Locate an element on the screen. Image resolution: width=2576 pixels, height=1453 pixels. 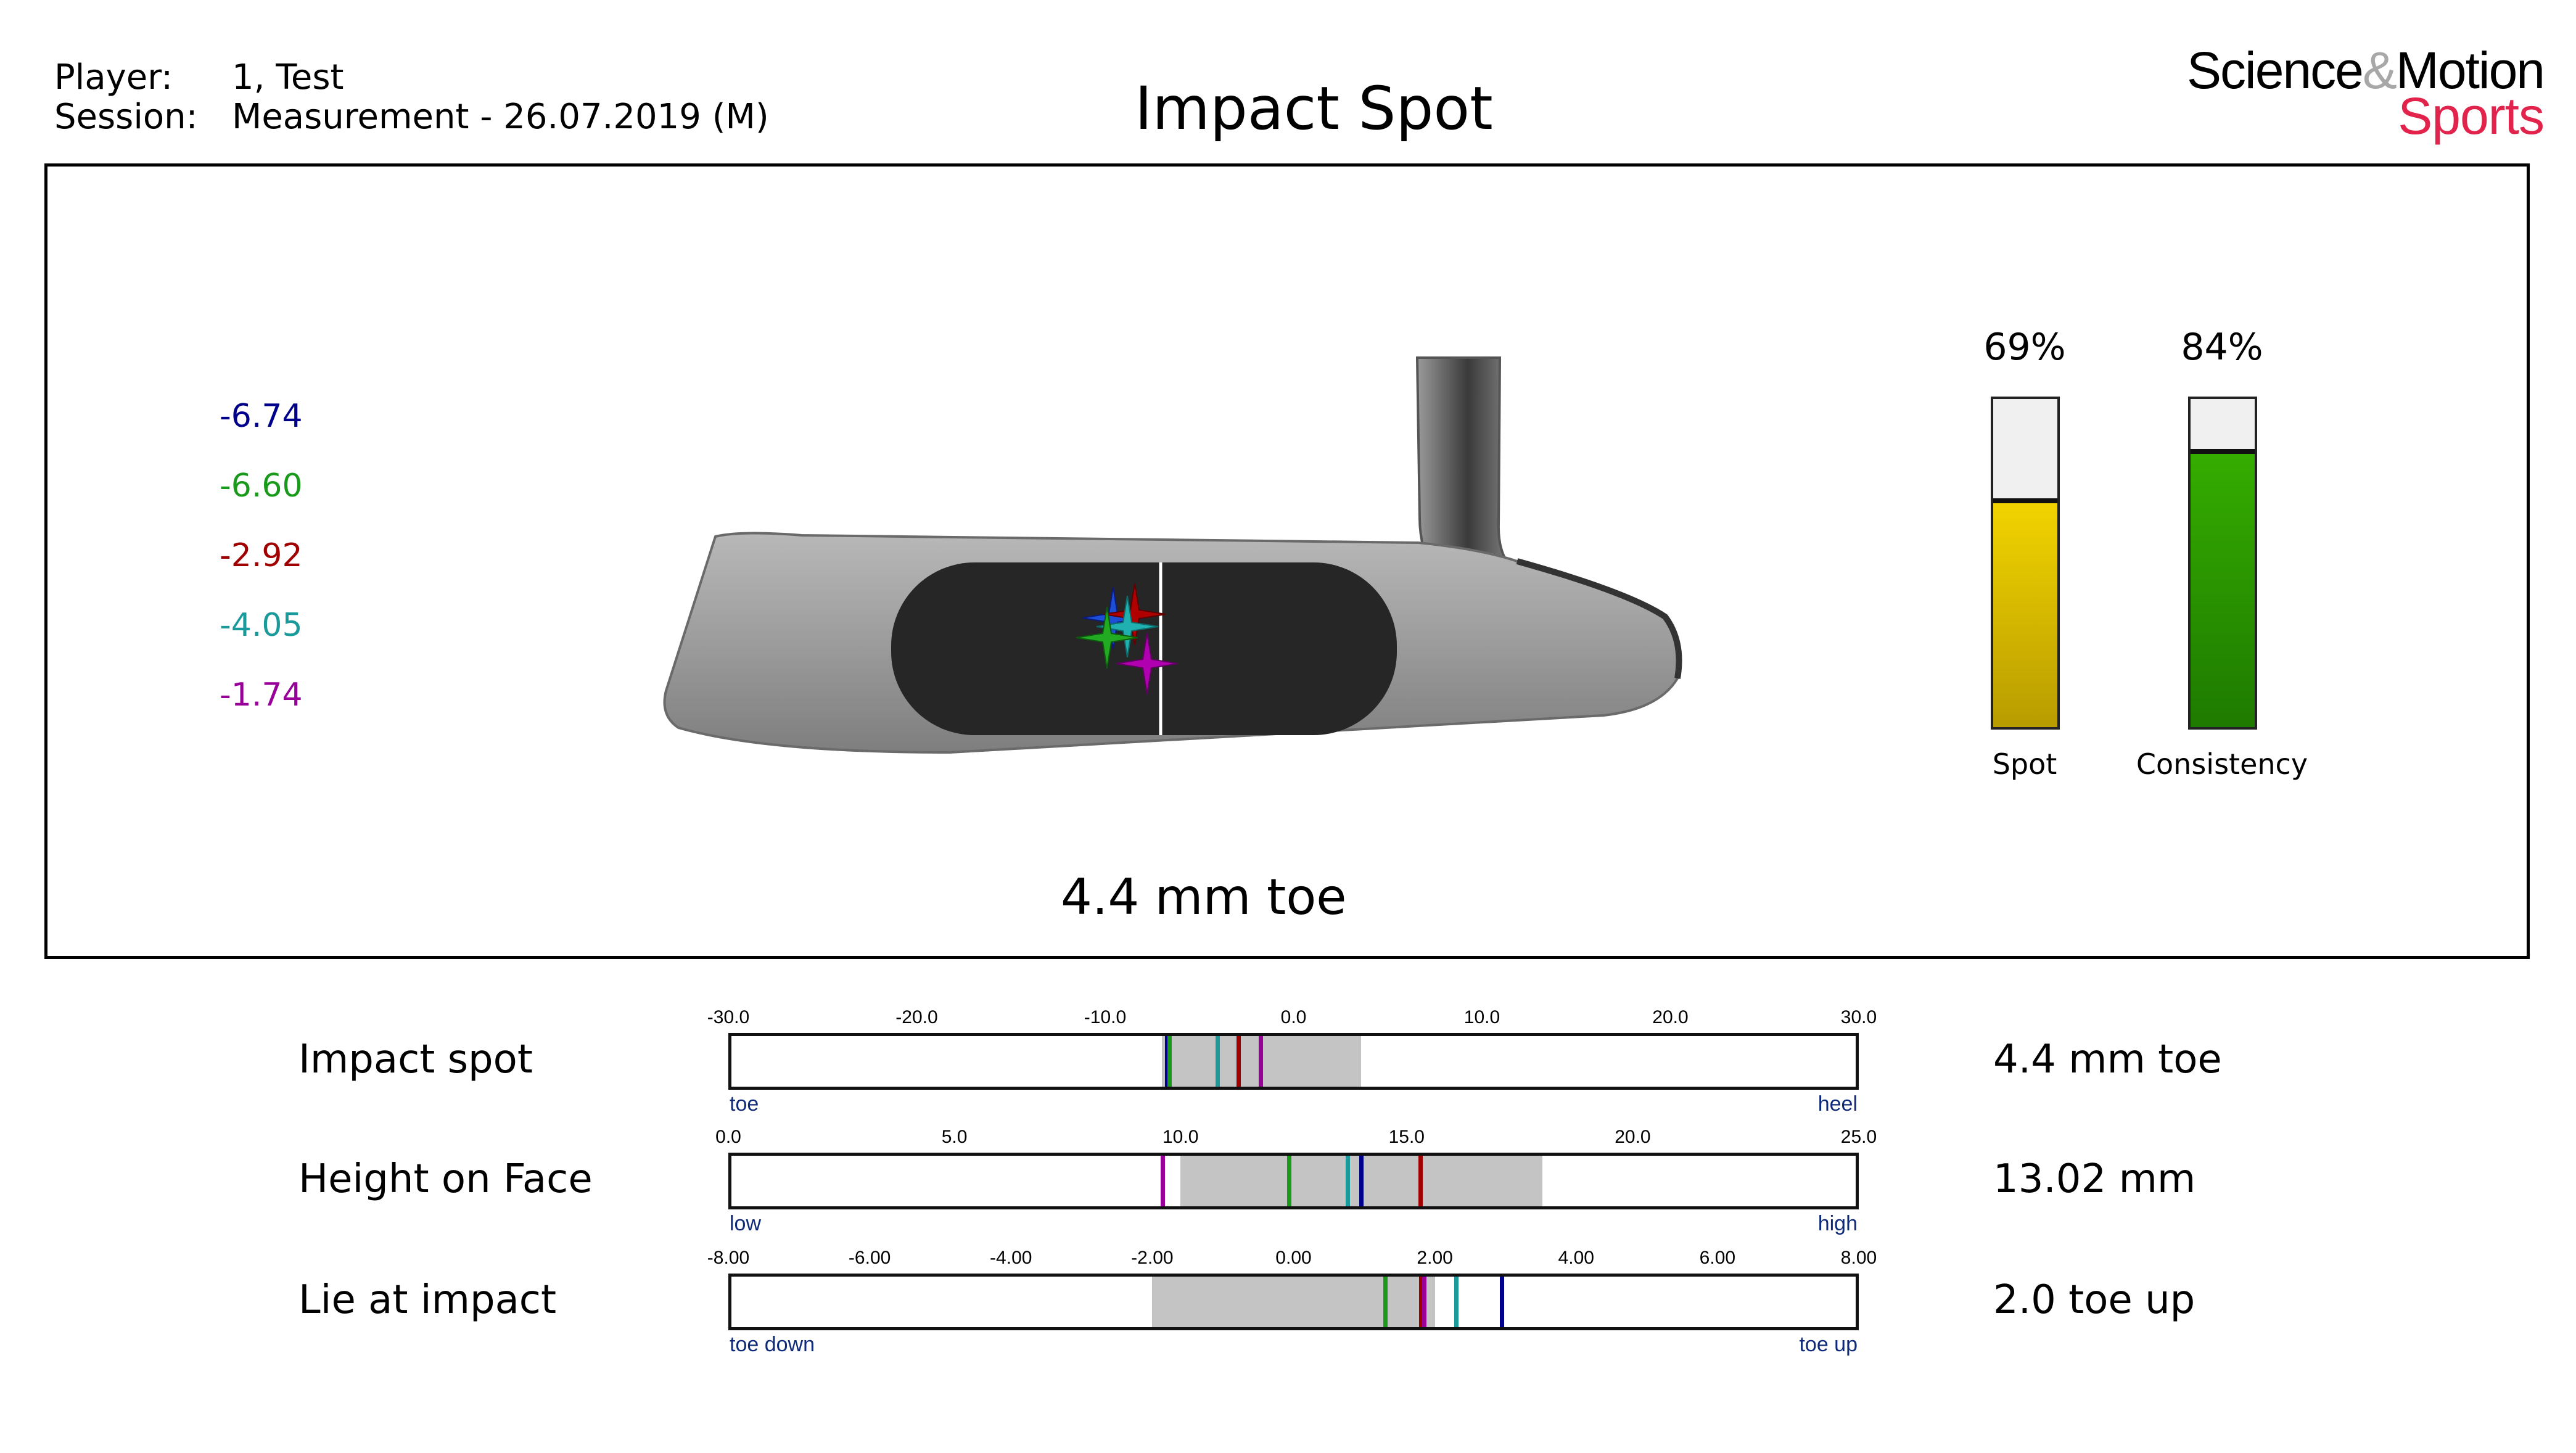
brand-logo-top: Science&Motion is located at coordinates (2366, 71).